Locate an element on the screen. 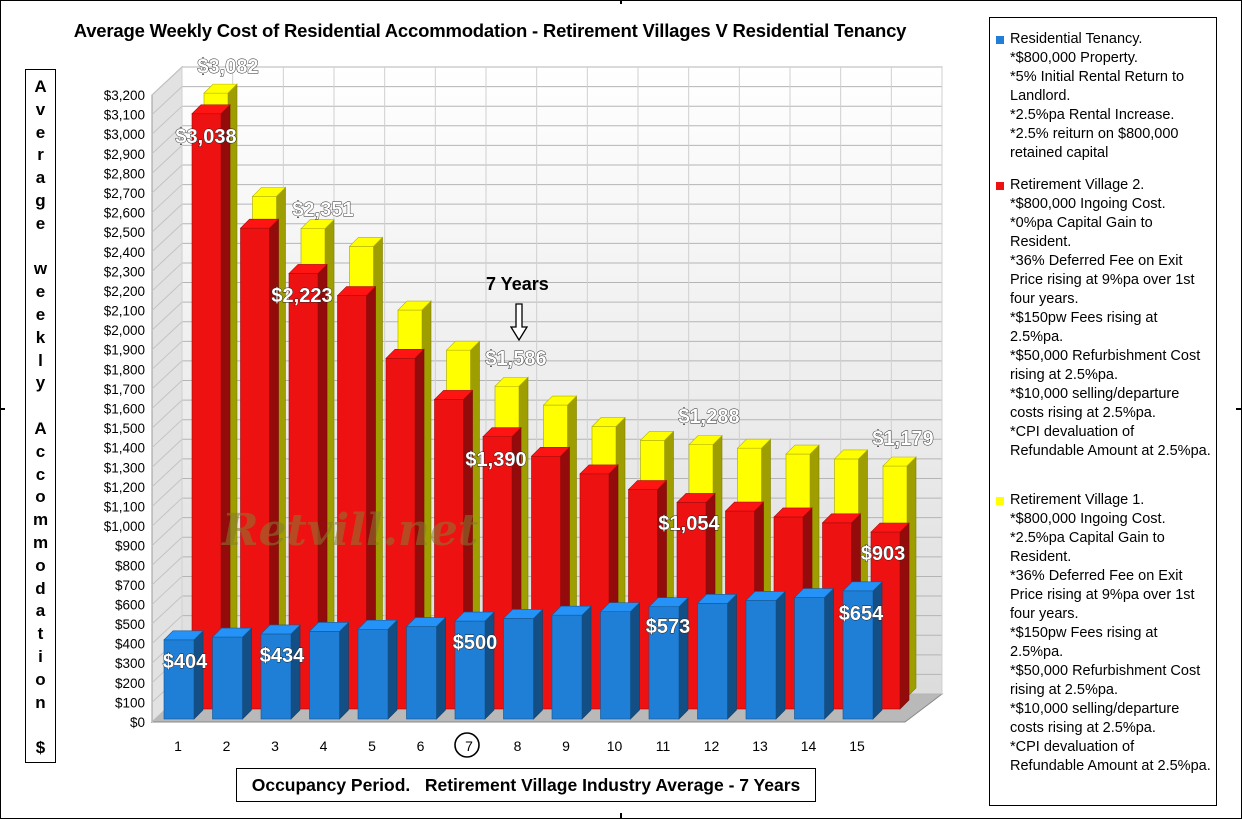  data-label: $1,179 is located at coordinates (902, 439).